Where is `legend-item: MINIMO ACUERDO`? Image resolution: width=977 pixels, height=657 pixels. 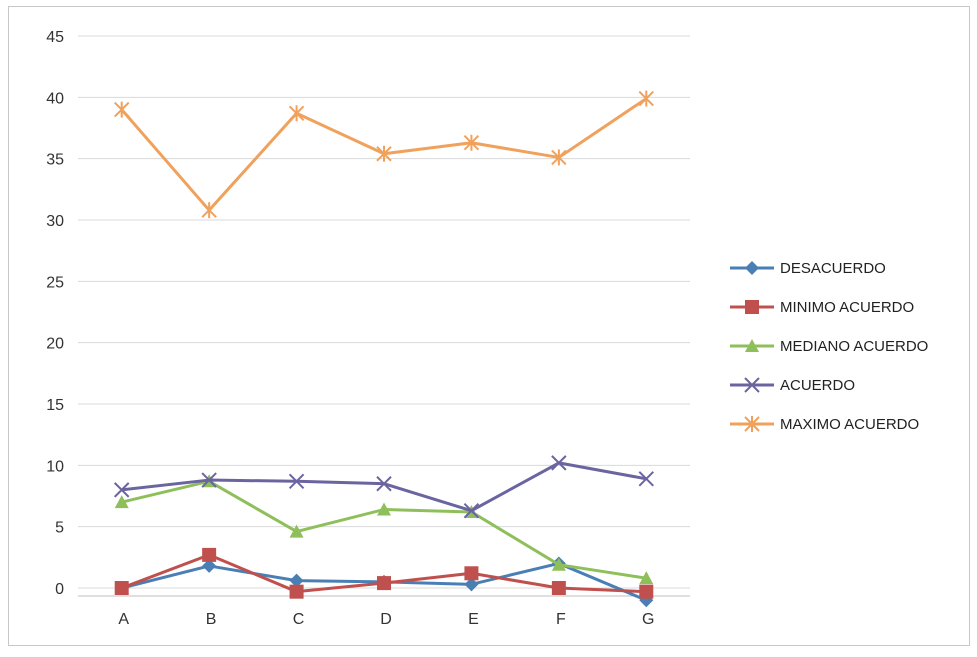
legend-item: MINIMO ACUERDO is located at coordinates (822, 307).